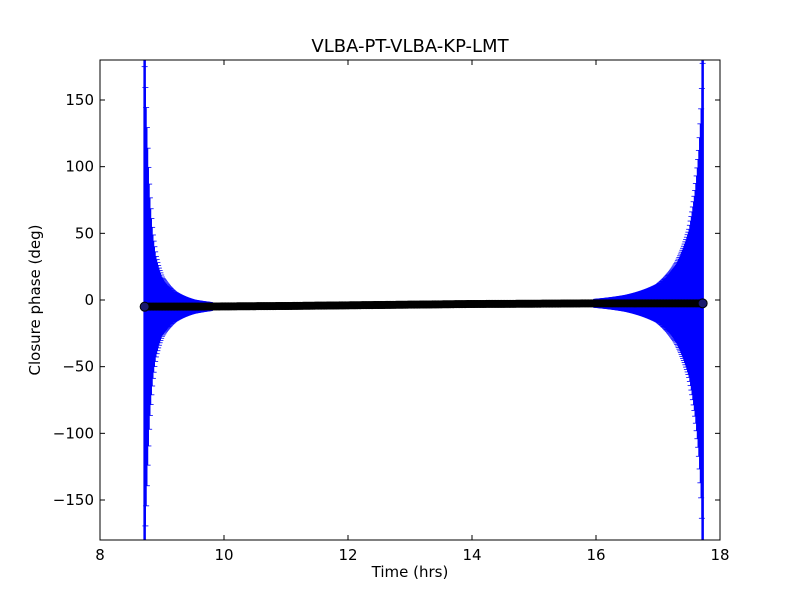 This screenshot has height=600, width=800. I want to click on x-tick-label: 10, so click(223, 555).